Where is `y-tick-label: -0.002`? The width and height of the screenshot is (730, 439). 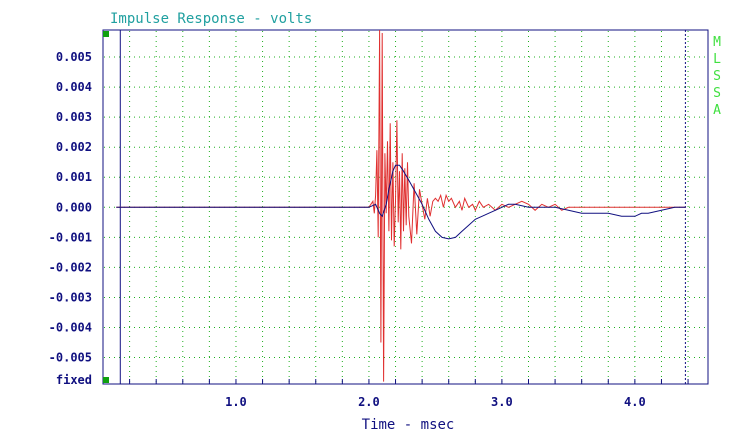
y-tick-label: -0.002 is located at coordinates (70, 267).